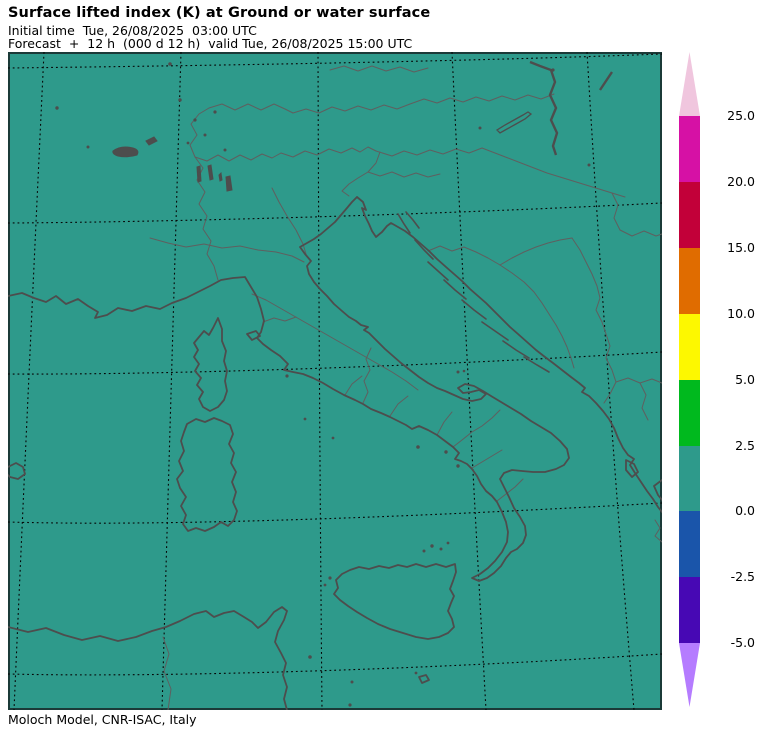 This screenshot has height=731, width=760. Describe the element at coordinates (125, 152) in the screenshot. I see `lake-geneva` at that location.